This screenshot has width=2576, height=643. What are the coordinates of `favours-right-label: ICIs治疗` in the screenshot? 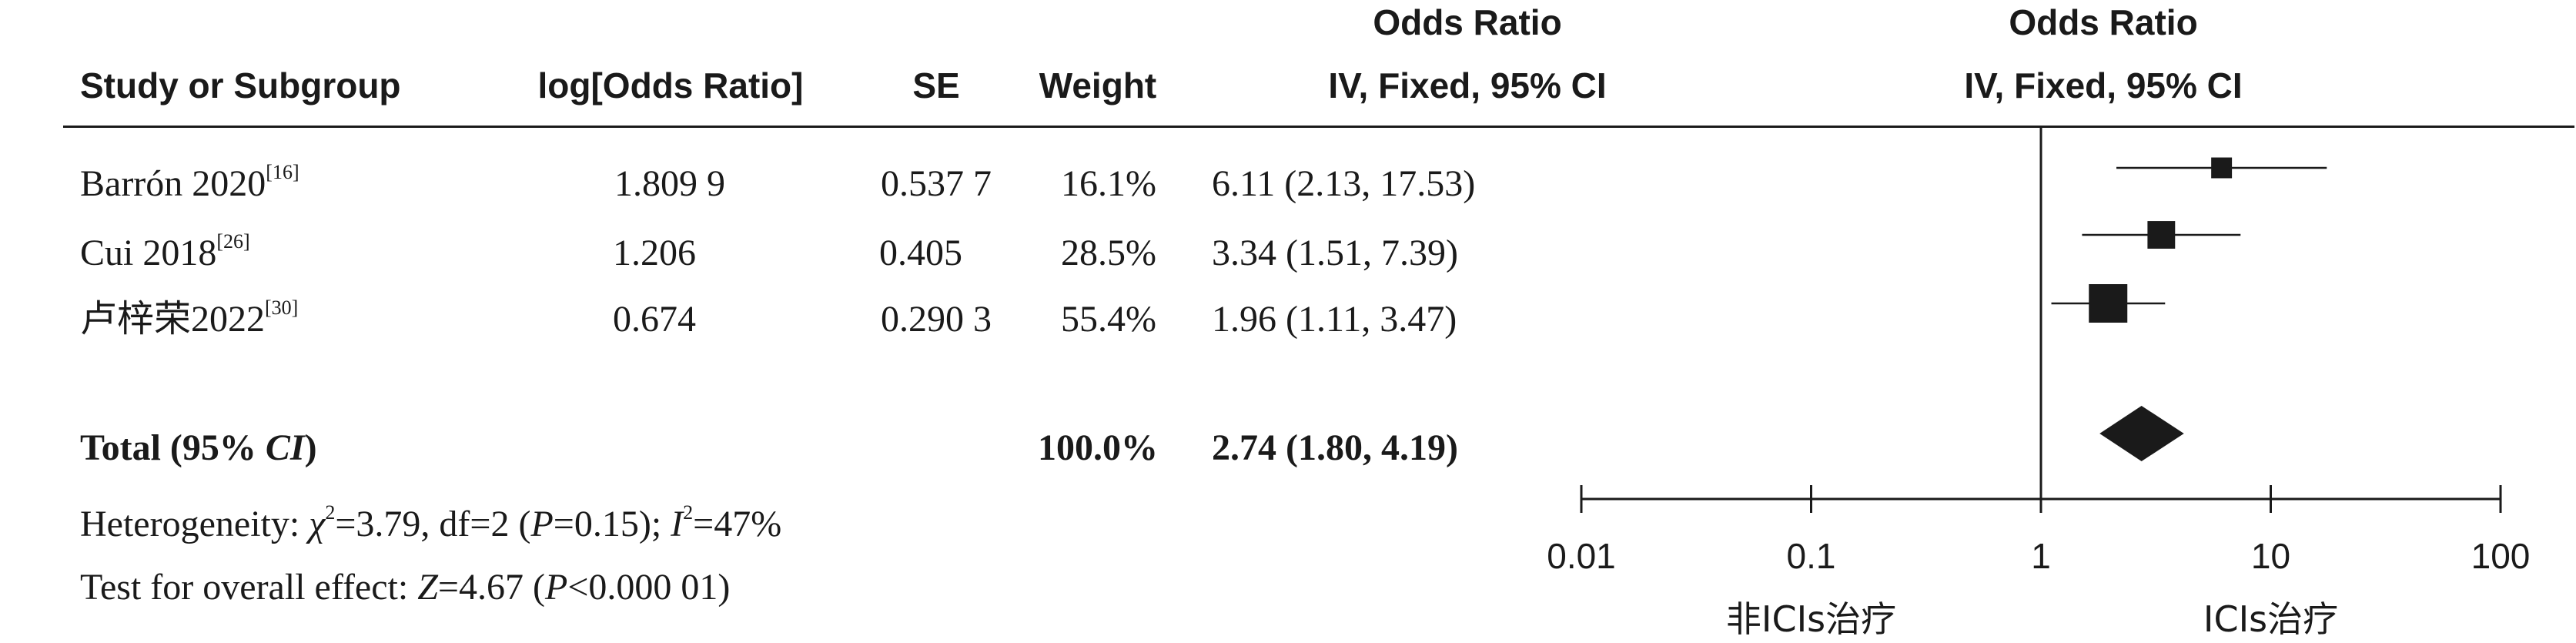 It's located at (2270, 619).